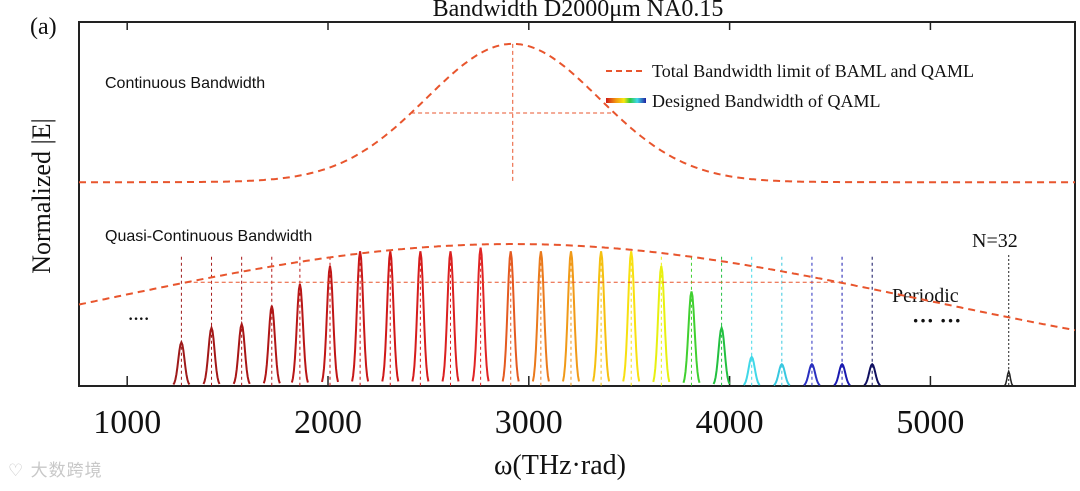 The image size is (1080, 491). Describe the element at coordinates (43, 27) in the screenshot. I see `panel-label: (a)` at that location.